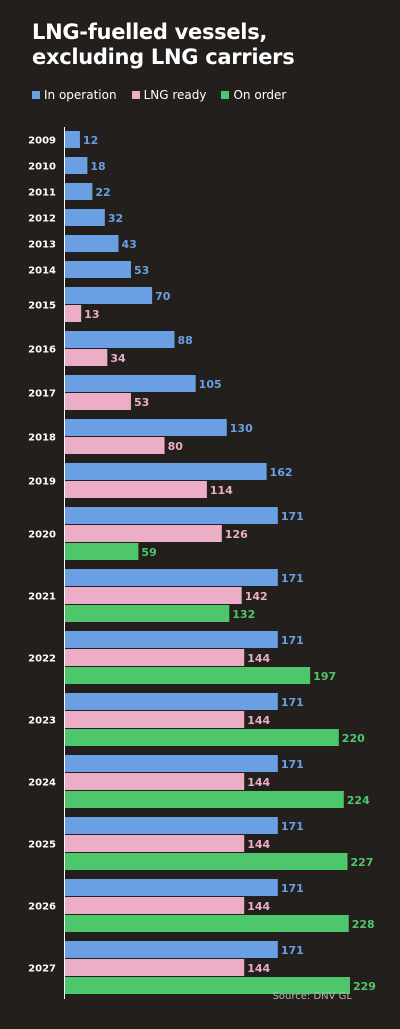 Image resolution: width=400 pixels, height=1029 pixels. What do you see at coordinates (118, 358) in the screenshot?
I see `value-label-lng-ready-2016: 34` at bounding box center [118, 358].